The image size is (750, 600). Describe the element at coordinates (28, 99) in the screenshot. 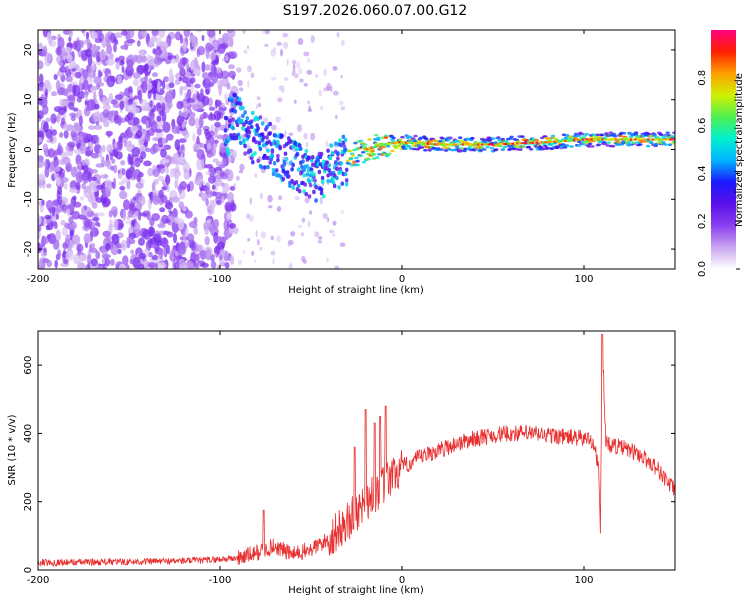

I see `y-tick-label: 10` at that location.